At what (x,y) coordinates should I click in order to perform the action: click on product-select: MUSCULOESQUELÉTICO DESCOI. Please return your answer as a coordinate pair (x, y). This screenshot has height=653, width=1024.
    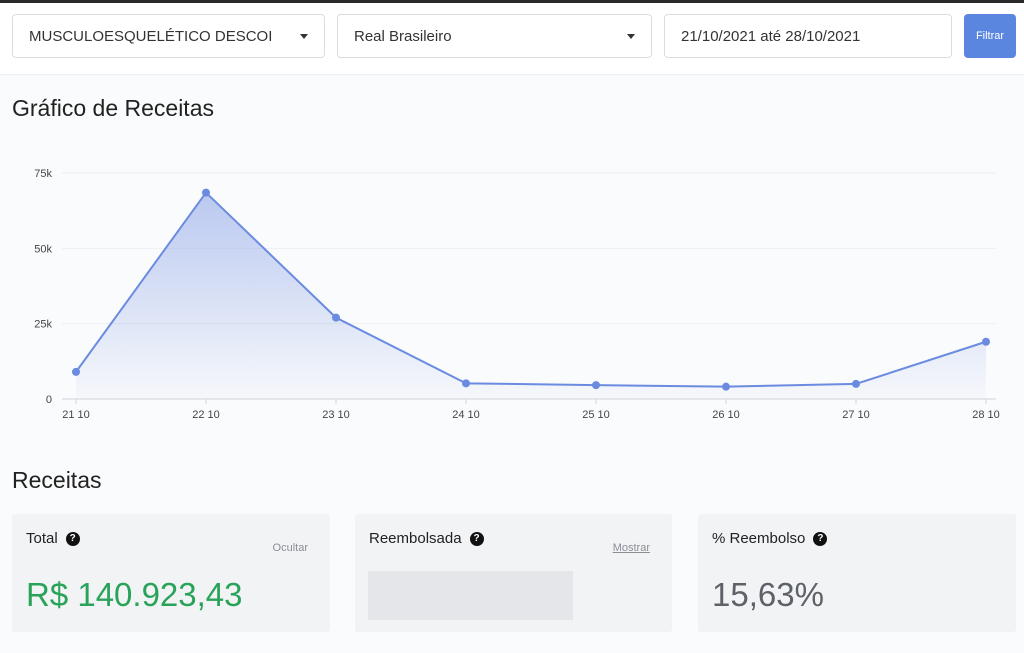
    Looking at the image, I should click on (168, 36).